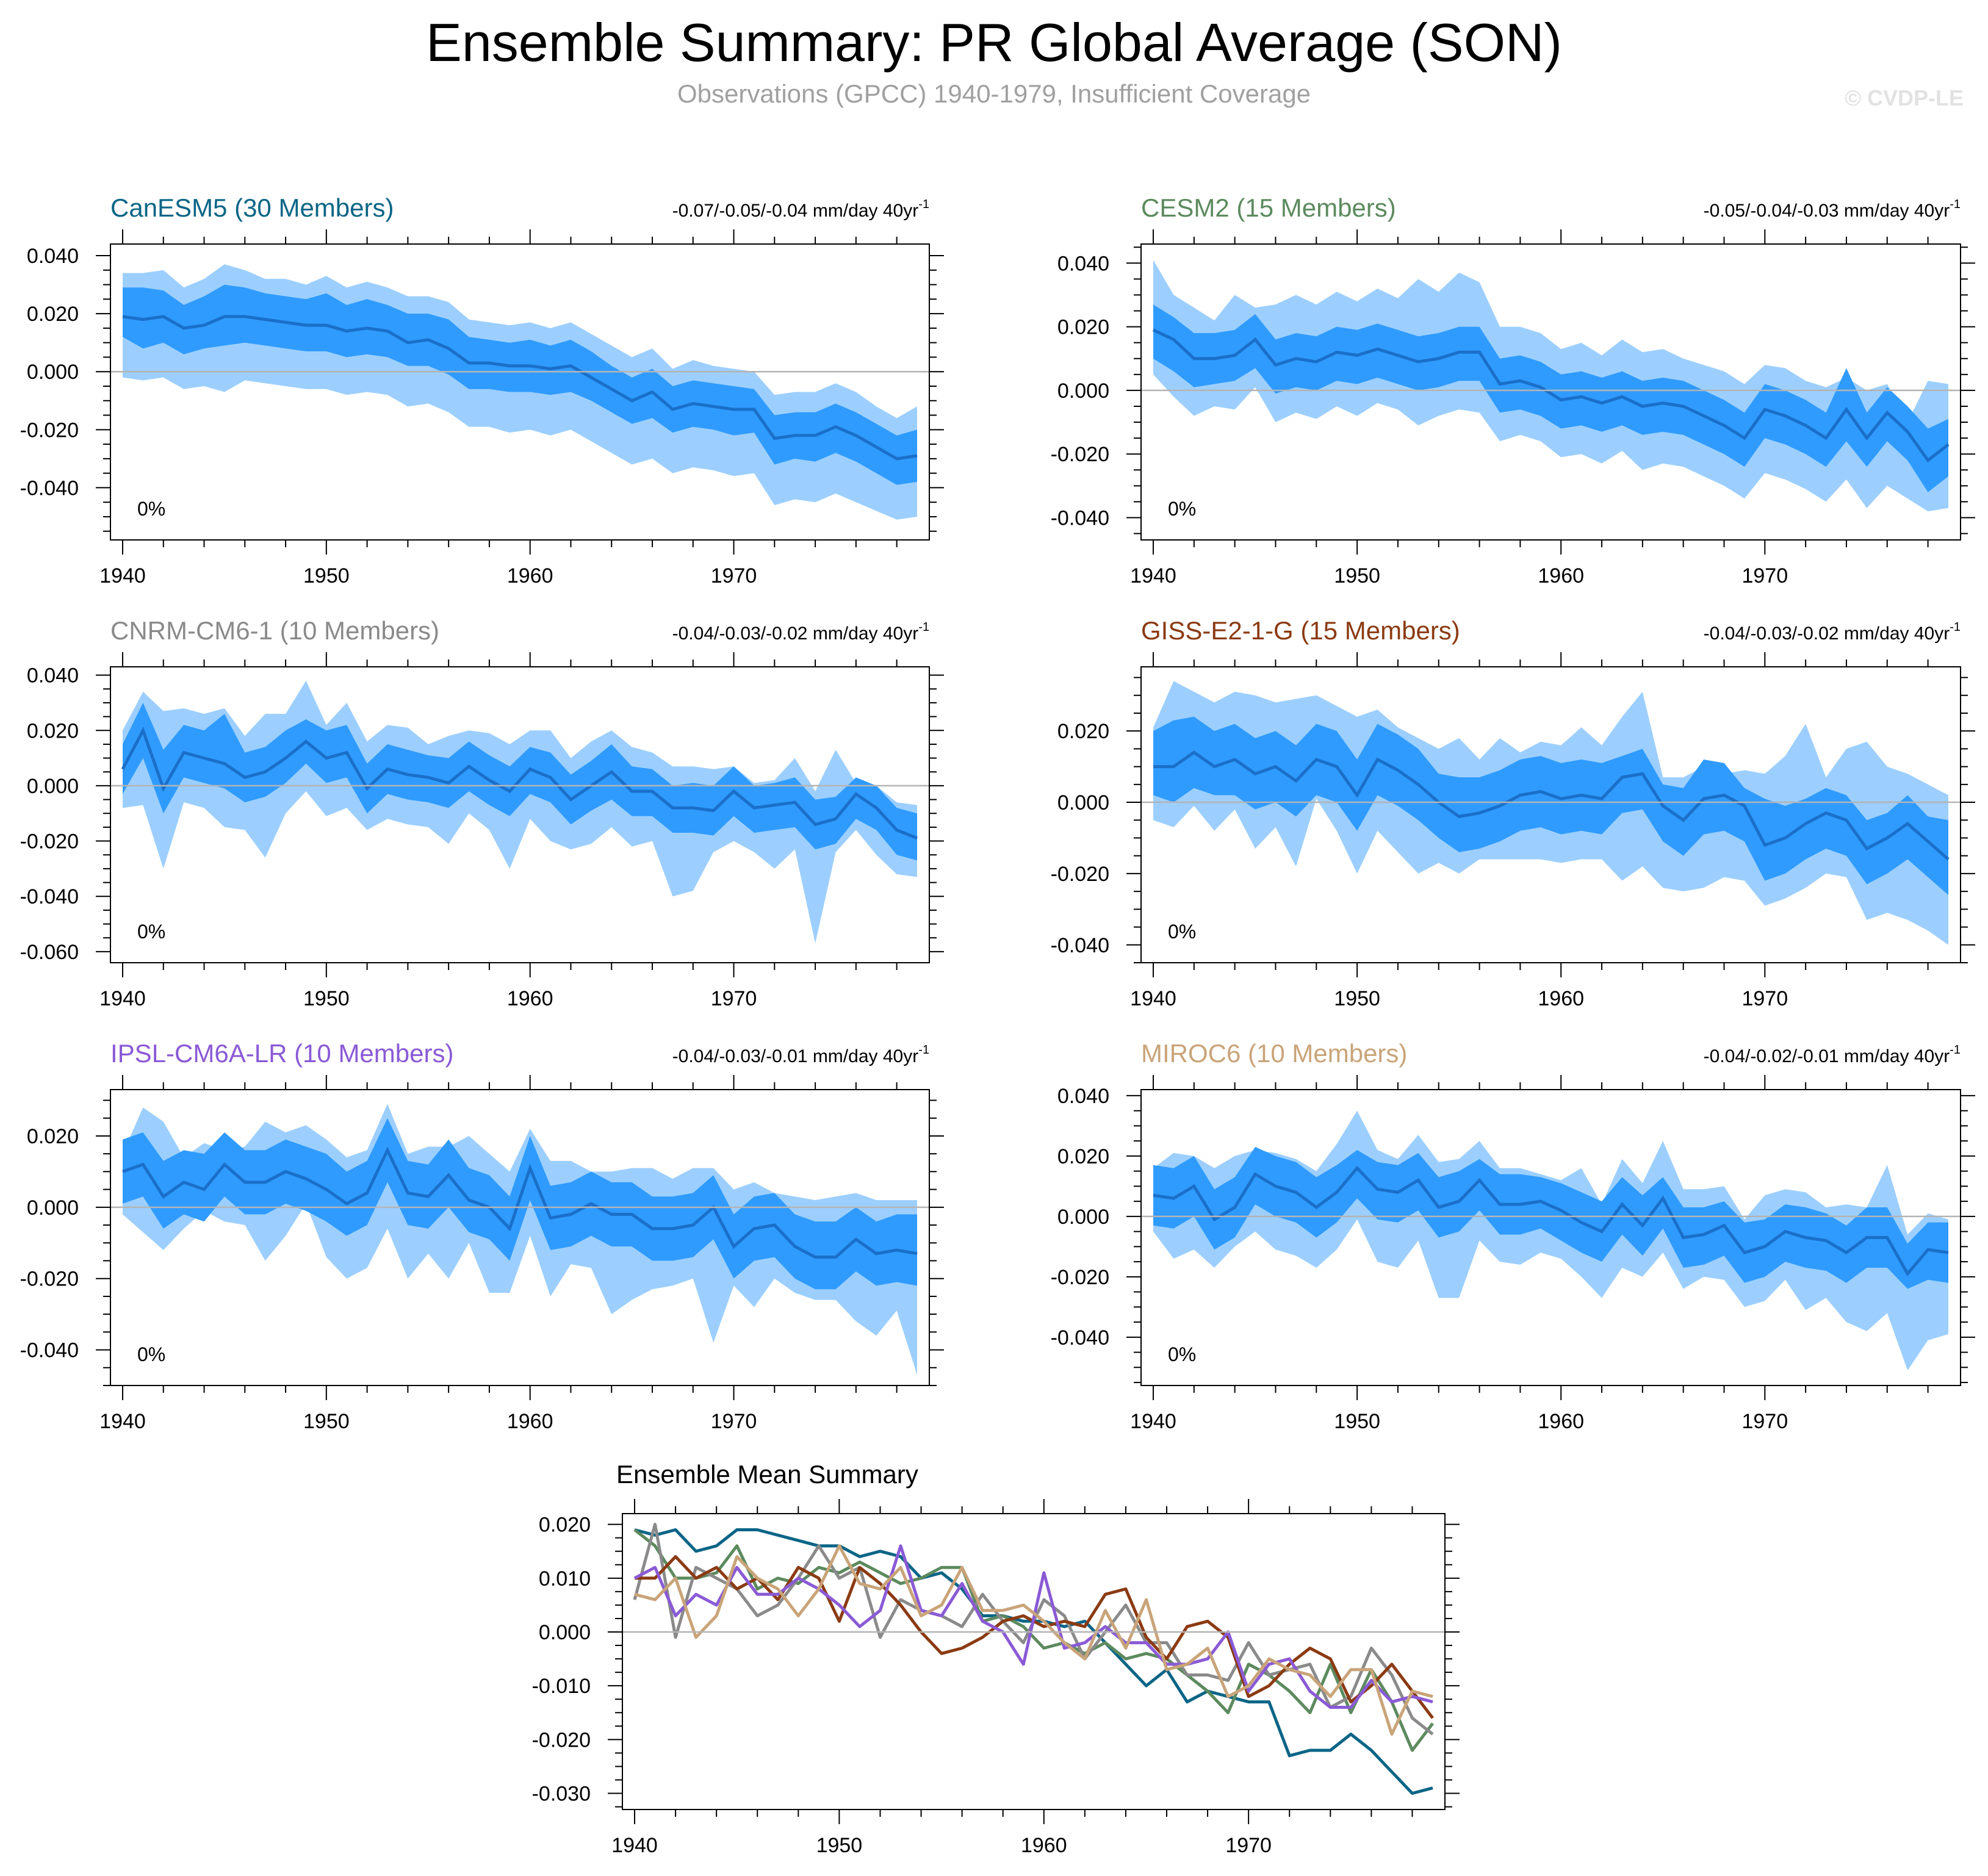 Image resolution: width=1988 pixels, height=1876 pixels. I want to click on trend-label: -0.04/-0.02/-0.01 mm/day 40yr-1, so click(1832, 1054).